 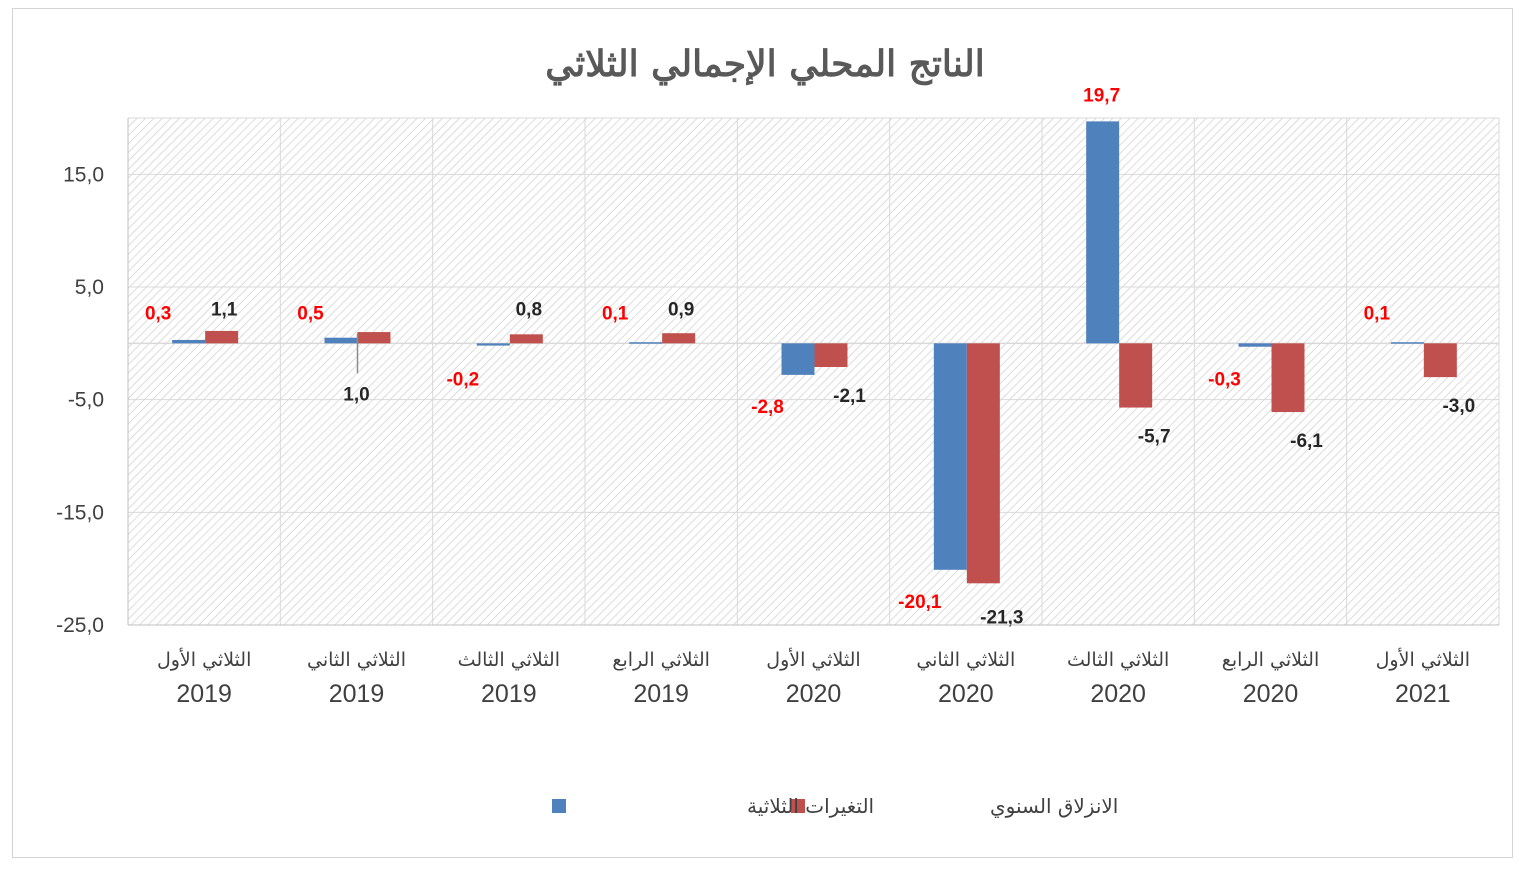 What do you see at coordinates (559, 806) in the screenshot?
I see `legend-swatch-quarterly` at bounding box center [559, 806].